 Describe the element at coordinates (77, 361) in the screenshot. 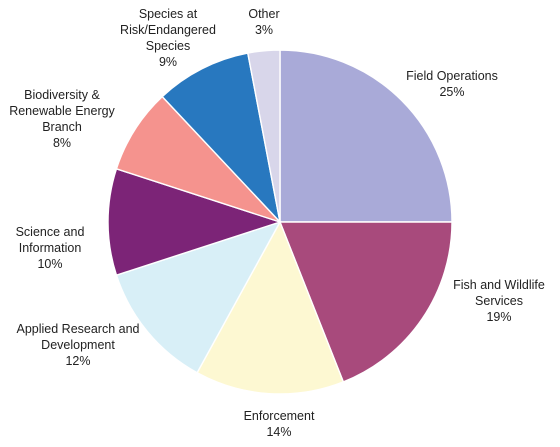

I see `slice-label-line: 12%` at that location.